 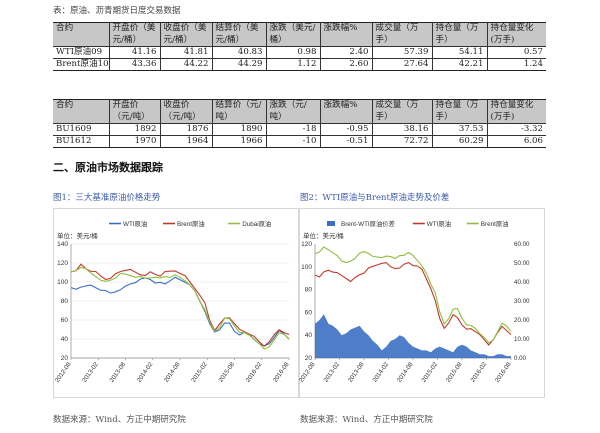 I want to click on value-cell: 60.29, so click(x=459, y=141).